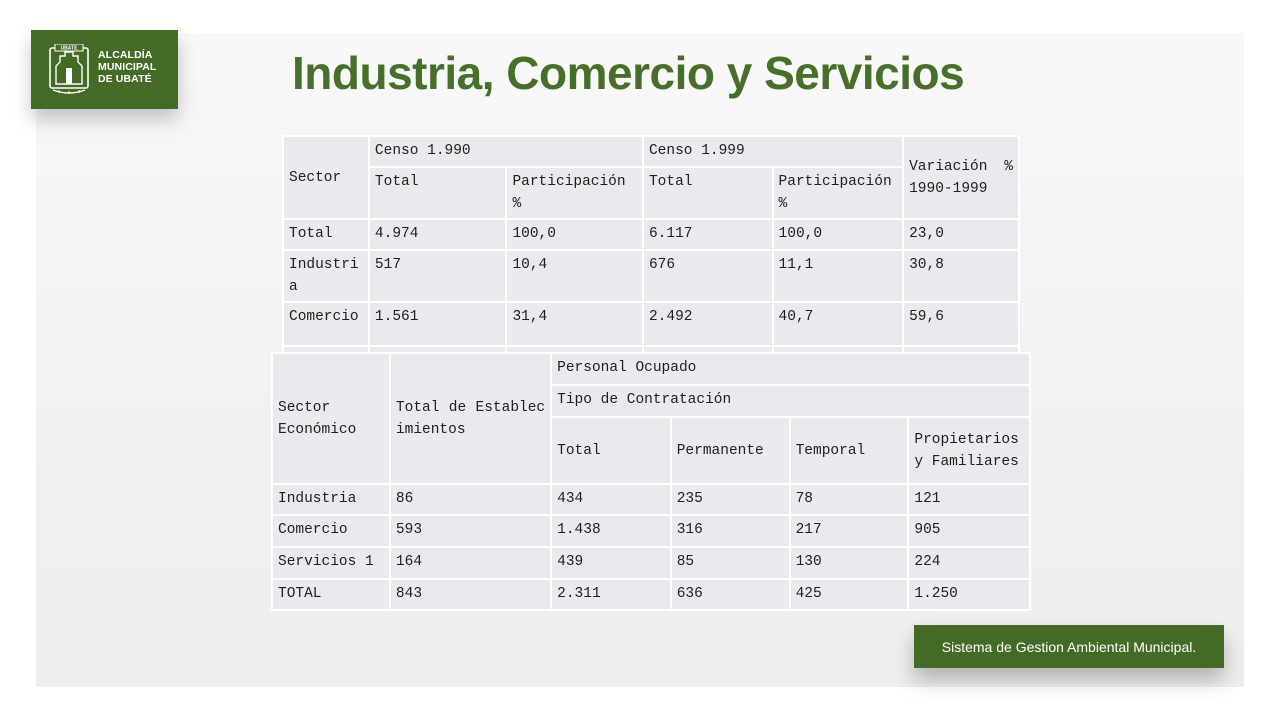  Describe the element at coordinates (331, 418) in the screenshot. I see `header-sector-economico: Sector Económico` at that location.